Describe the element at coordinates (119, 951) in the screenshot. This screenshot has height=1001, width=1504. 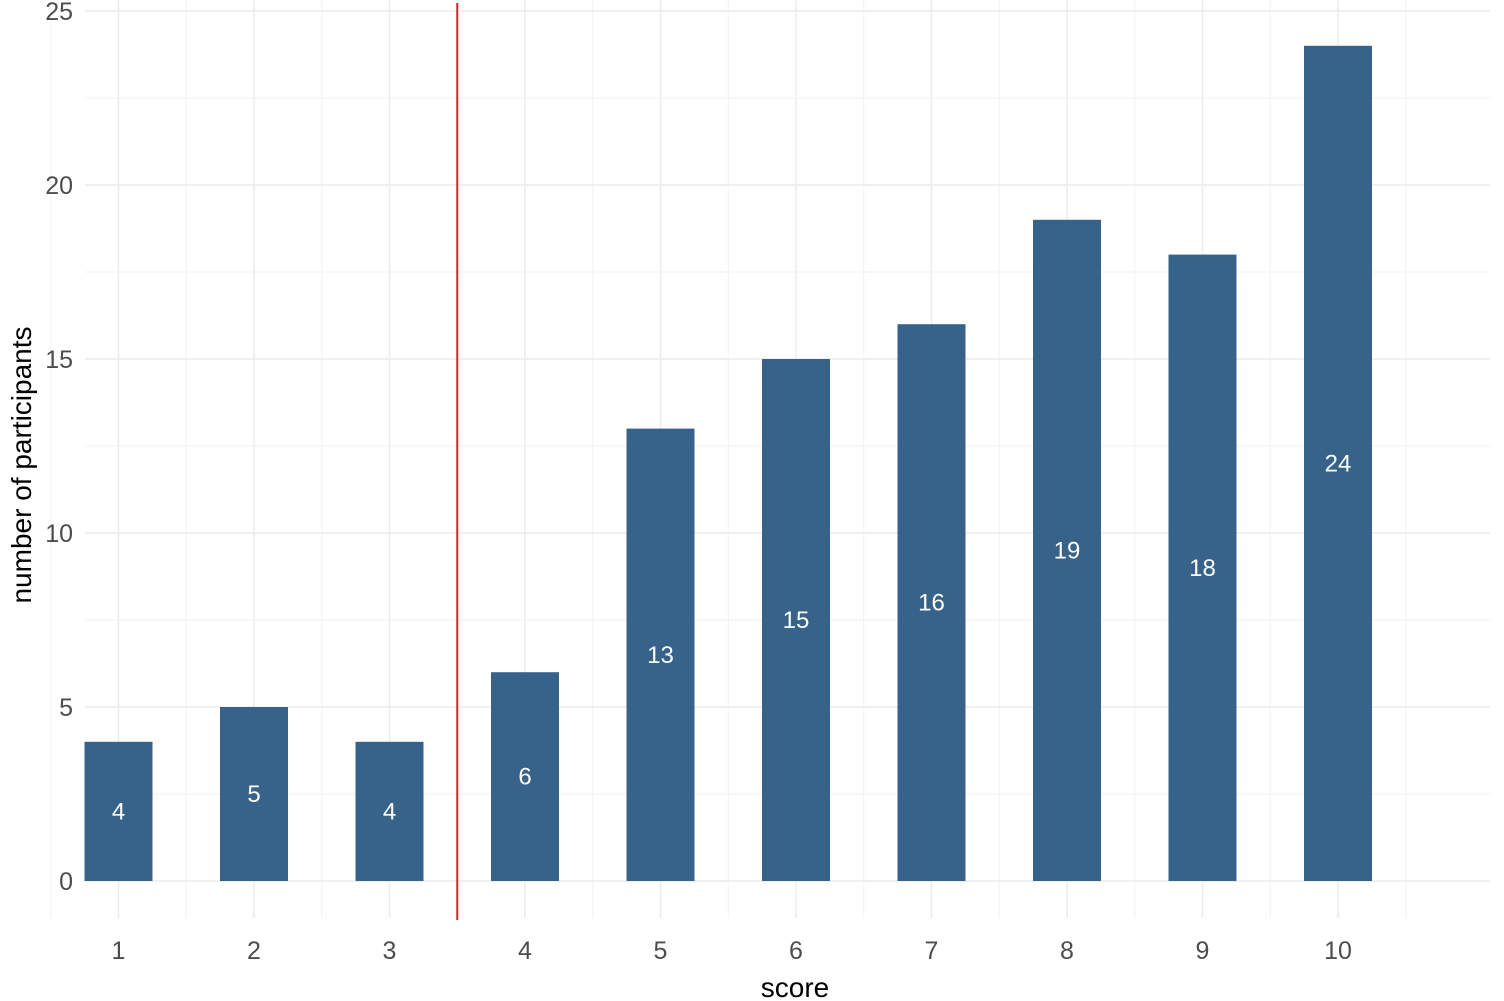
I see `x-tick-label: 1` at that location.